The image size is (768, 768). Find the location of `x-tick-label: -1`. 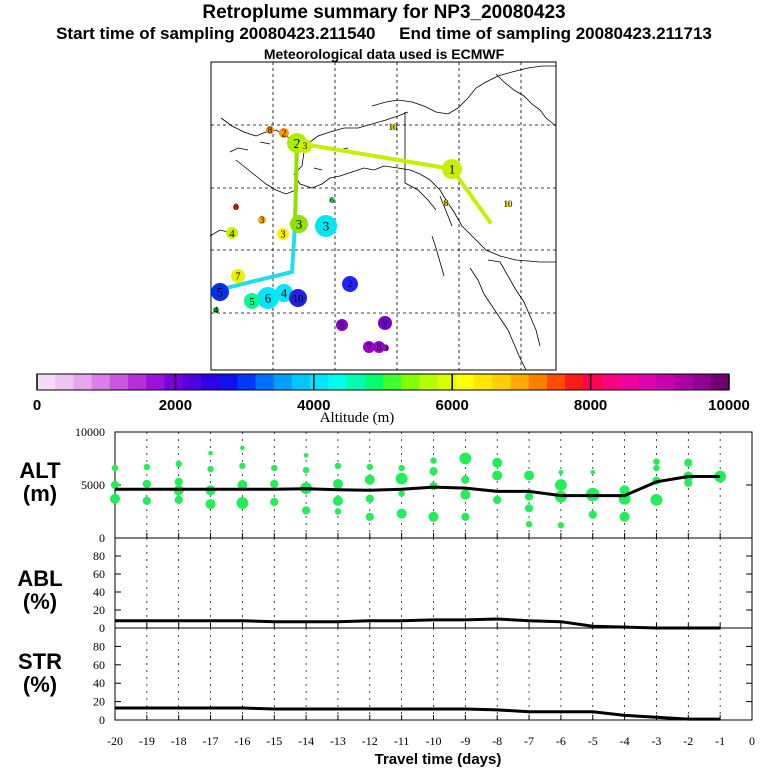

x-tick-label: -1 is located at coordinates (720, 741).